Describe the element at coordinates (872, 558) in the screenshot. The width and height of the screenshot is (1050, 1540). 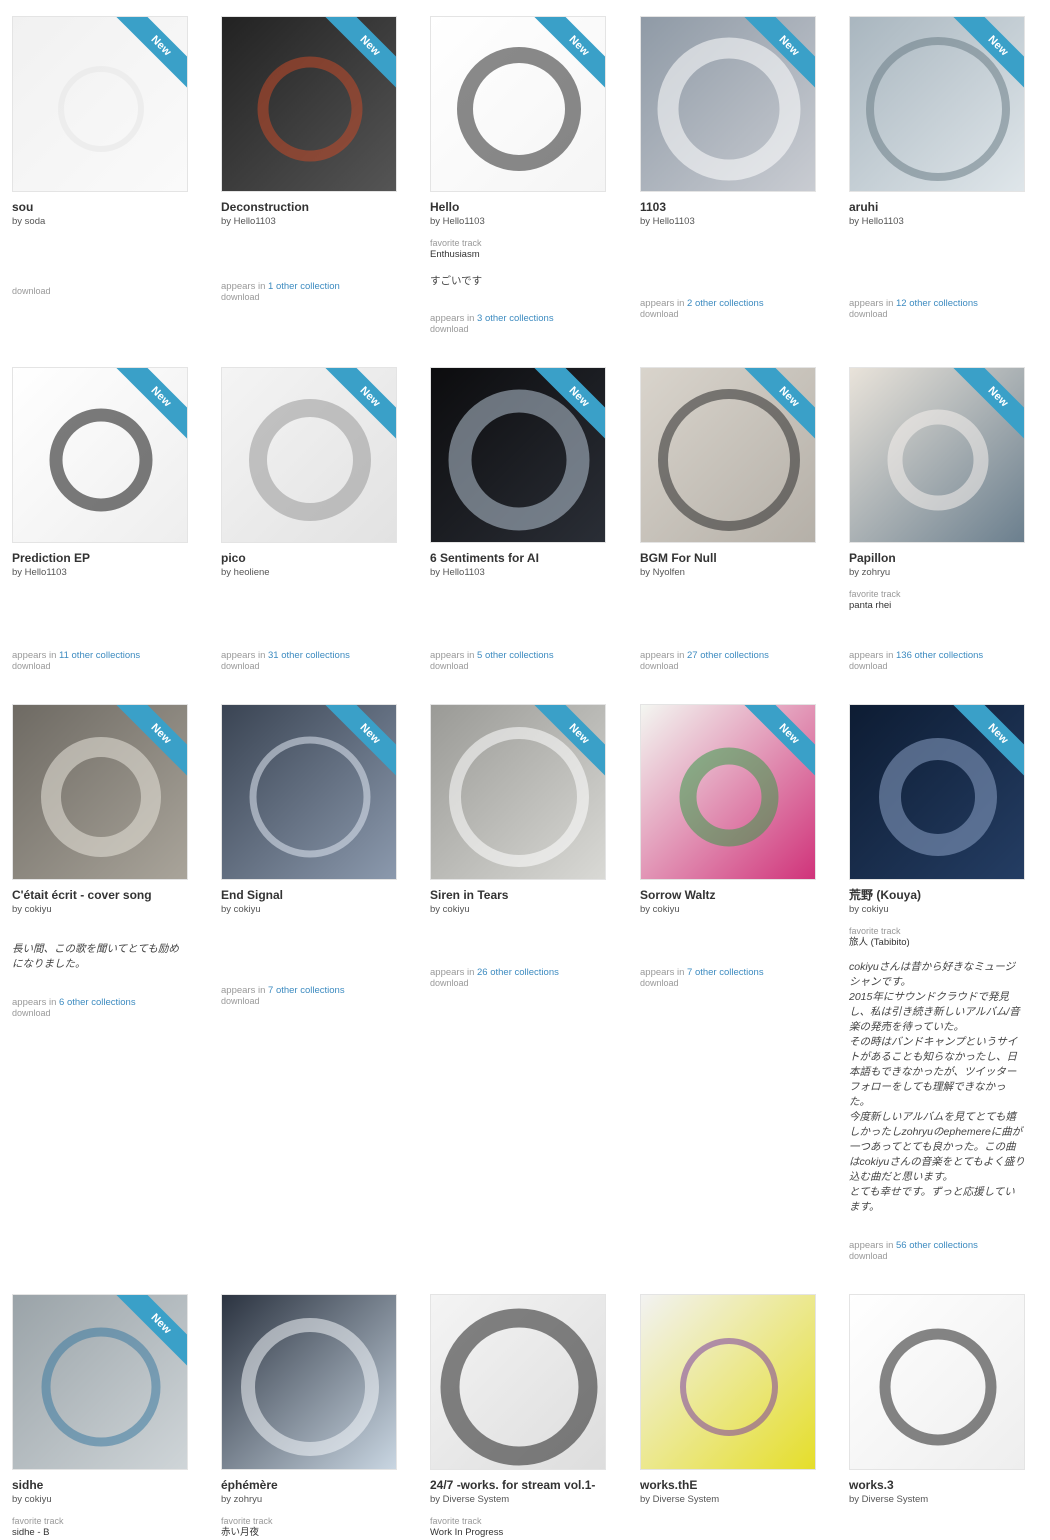
I see `album-title: Papillon` at that location.